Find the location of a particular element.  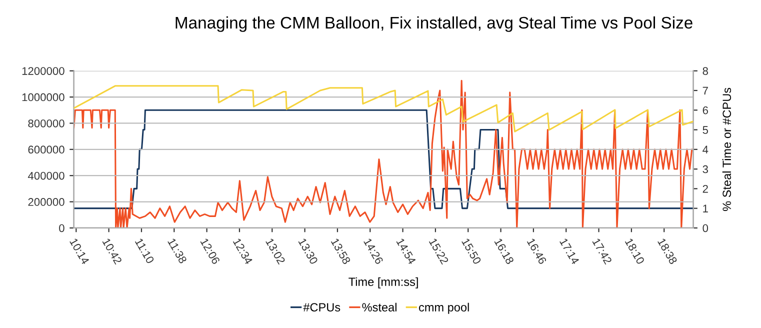

y2-tick-label: 0 is located at coordinates (705, 228).